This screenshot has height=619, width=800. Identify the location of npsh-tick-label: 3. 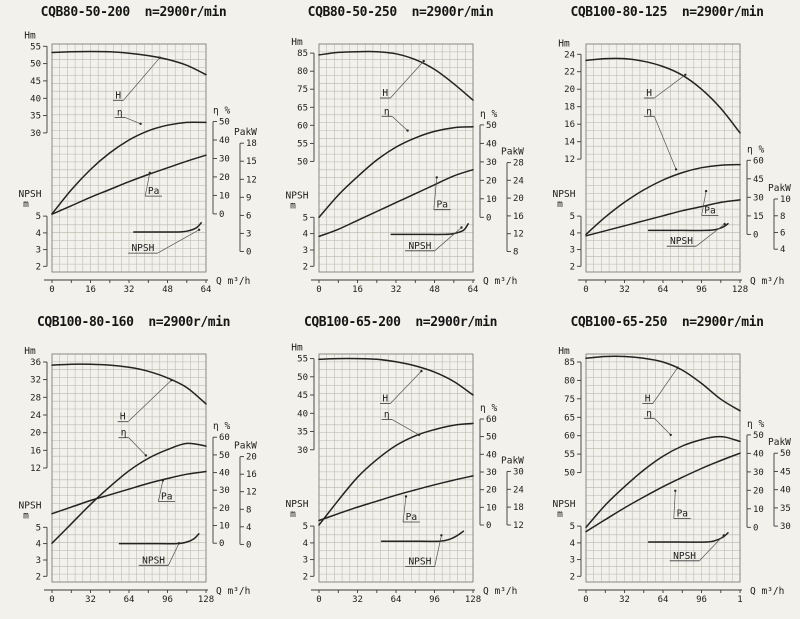
(305, 251).